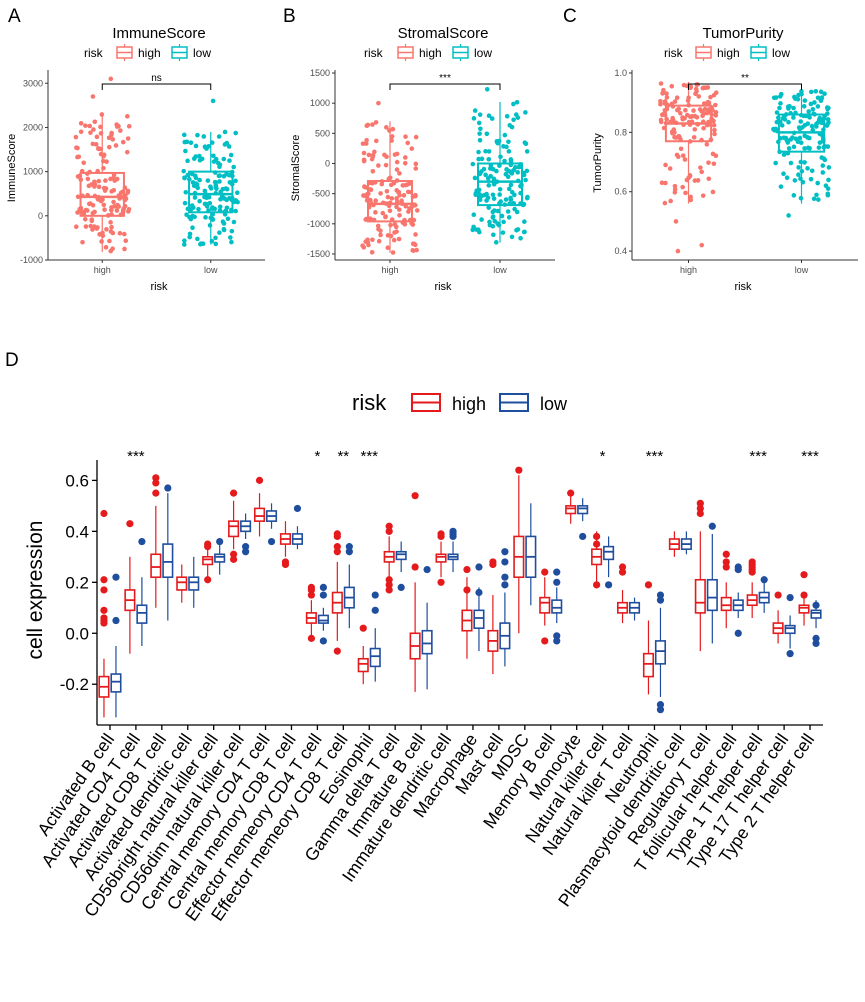  I want to click on panel-label-b: B, so click(289, 16).